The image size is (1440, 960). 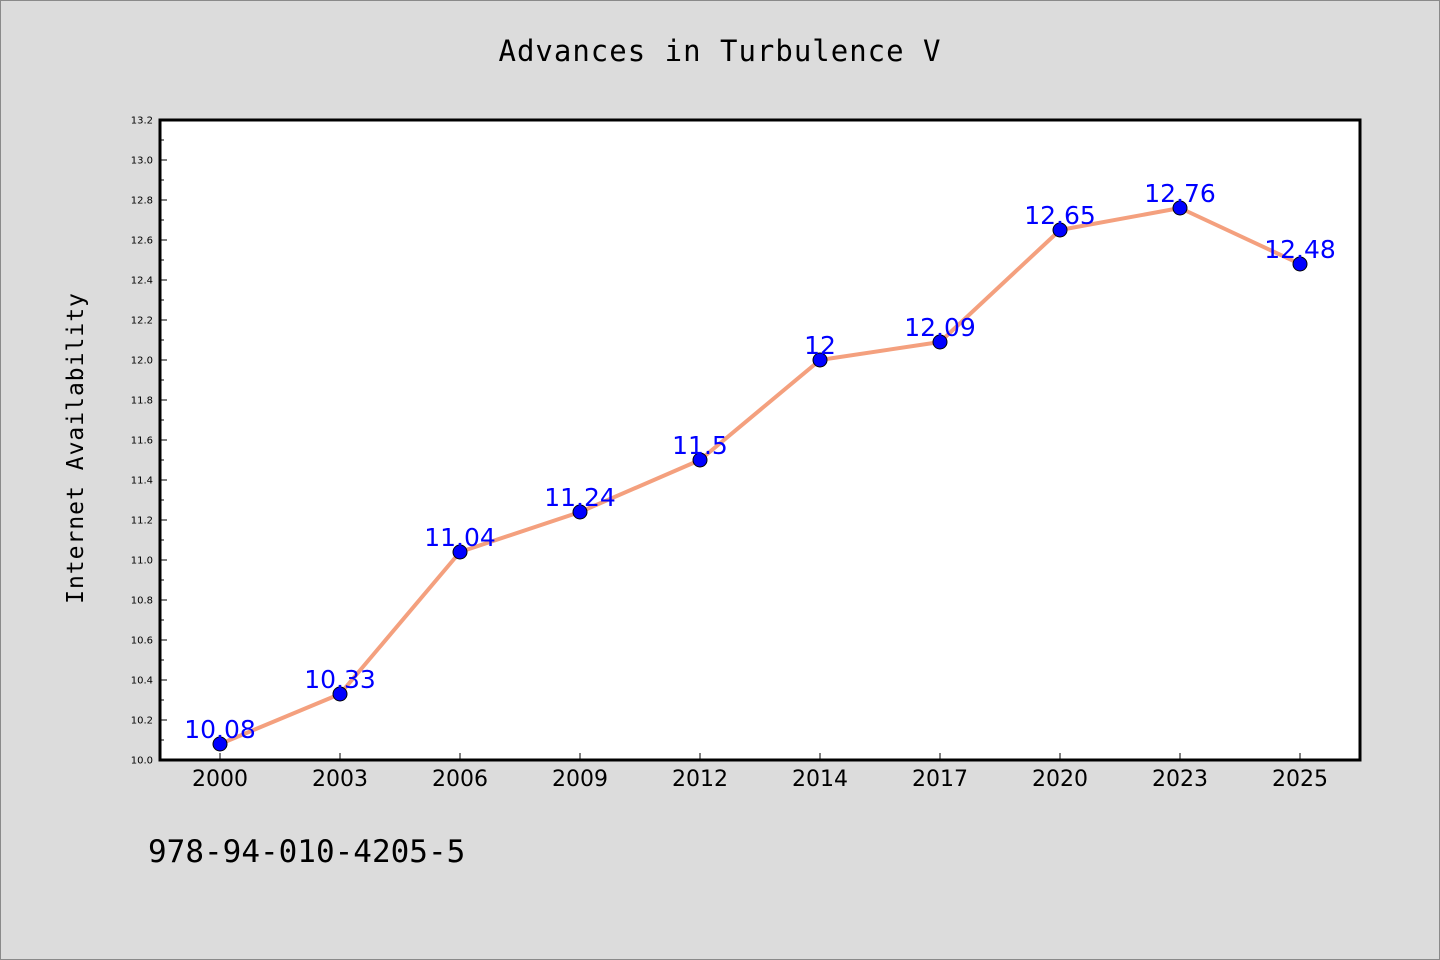 What do you see at coordinates (142, 681) in the screenshot?
I see `y-tick-label: 10.4` at bounding box center [142, 681].